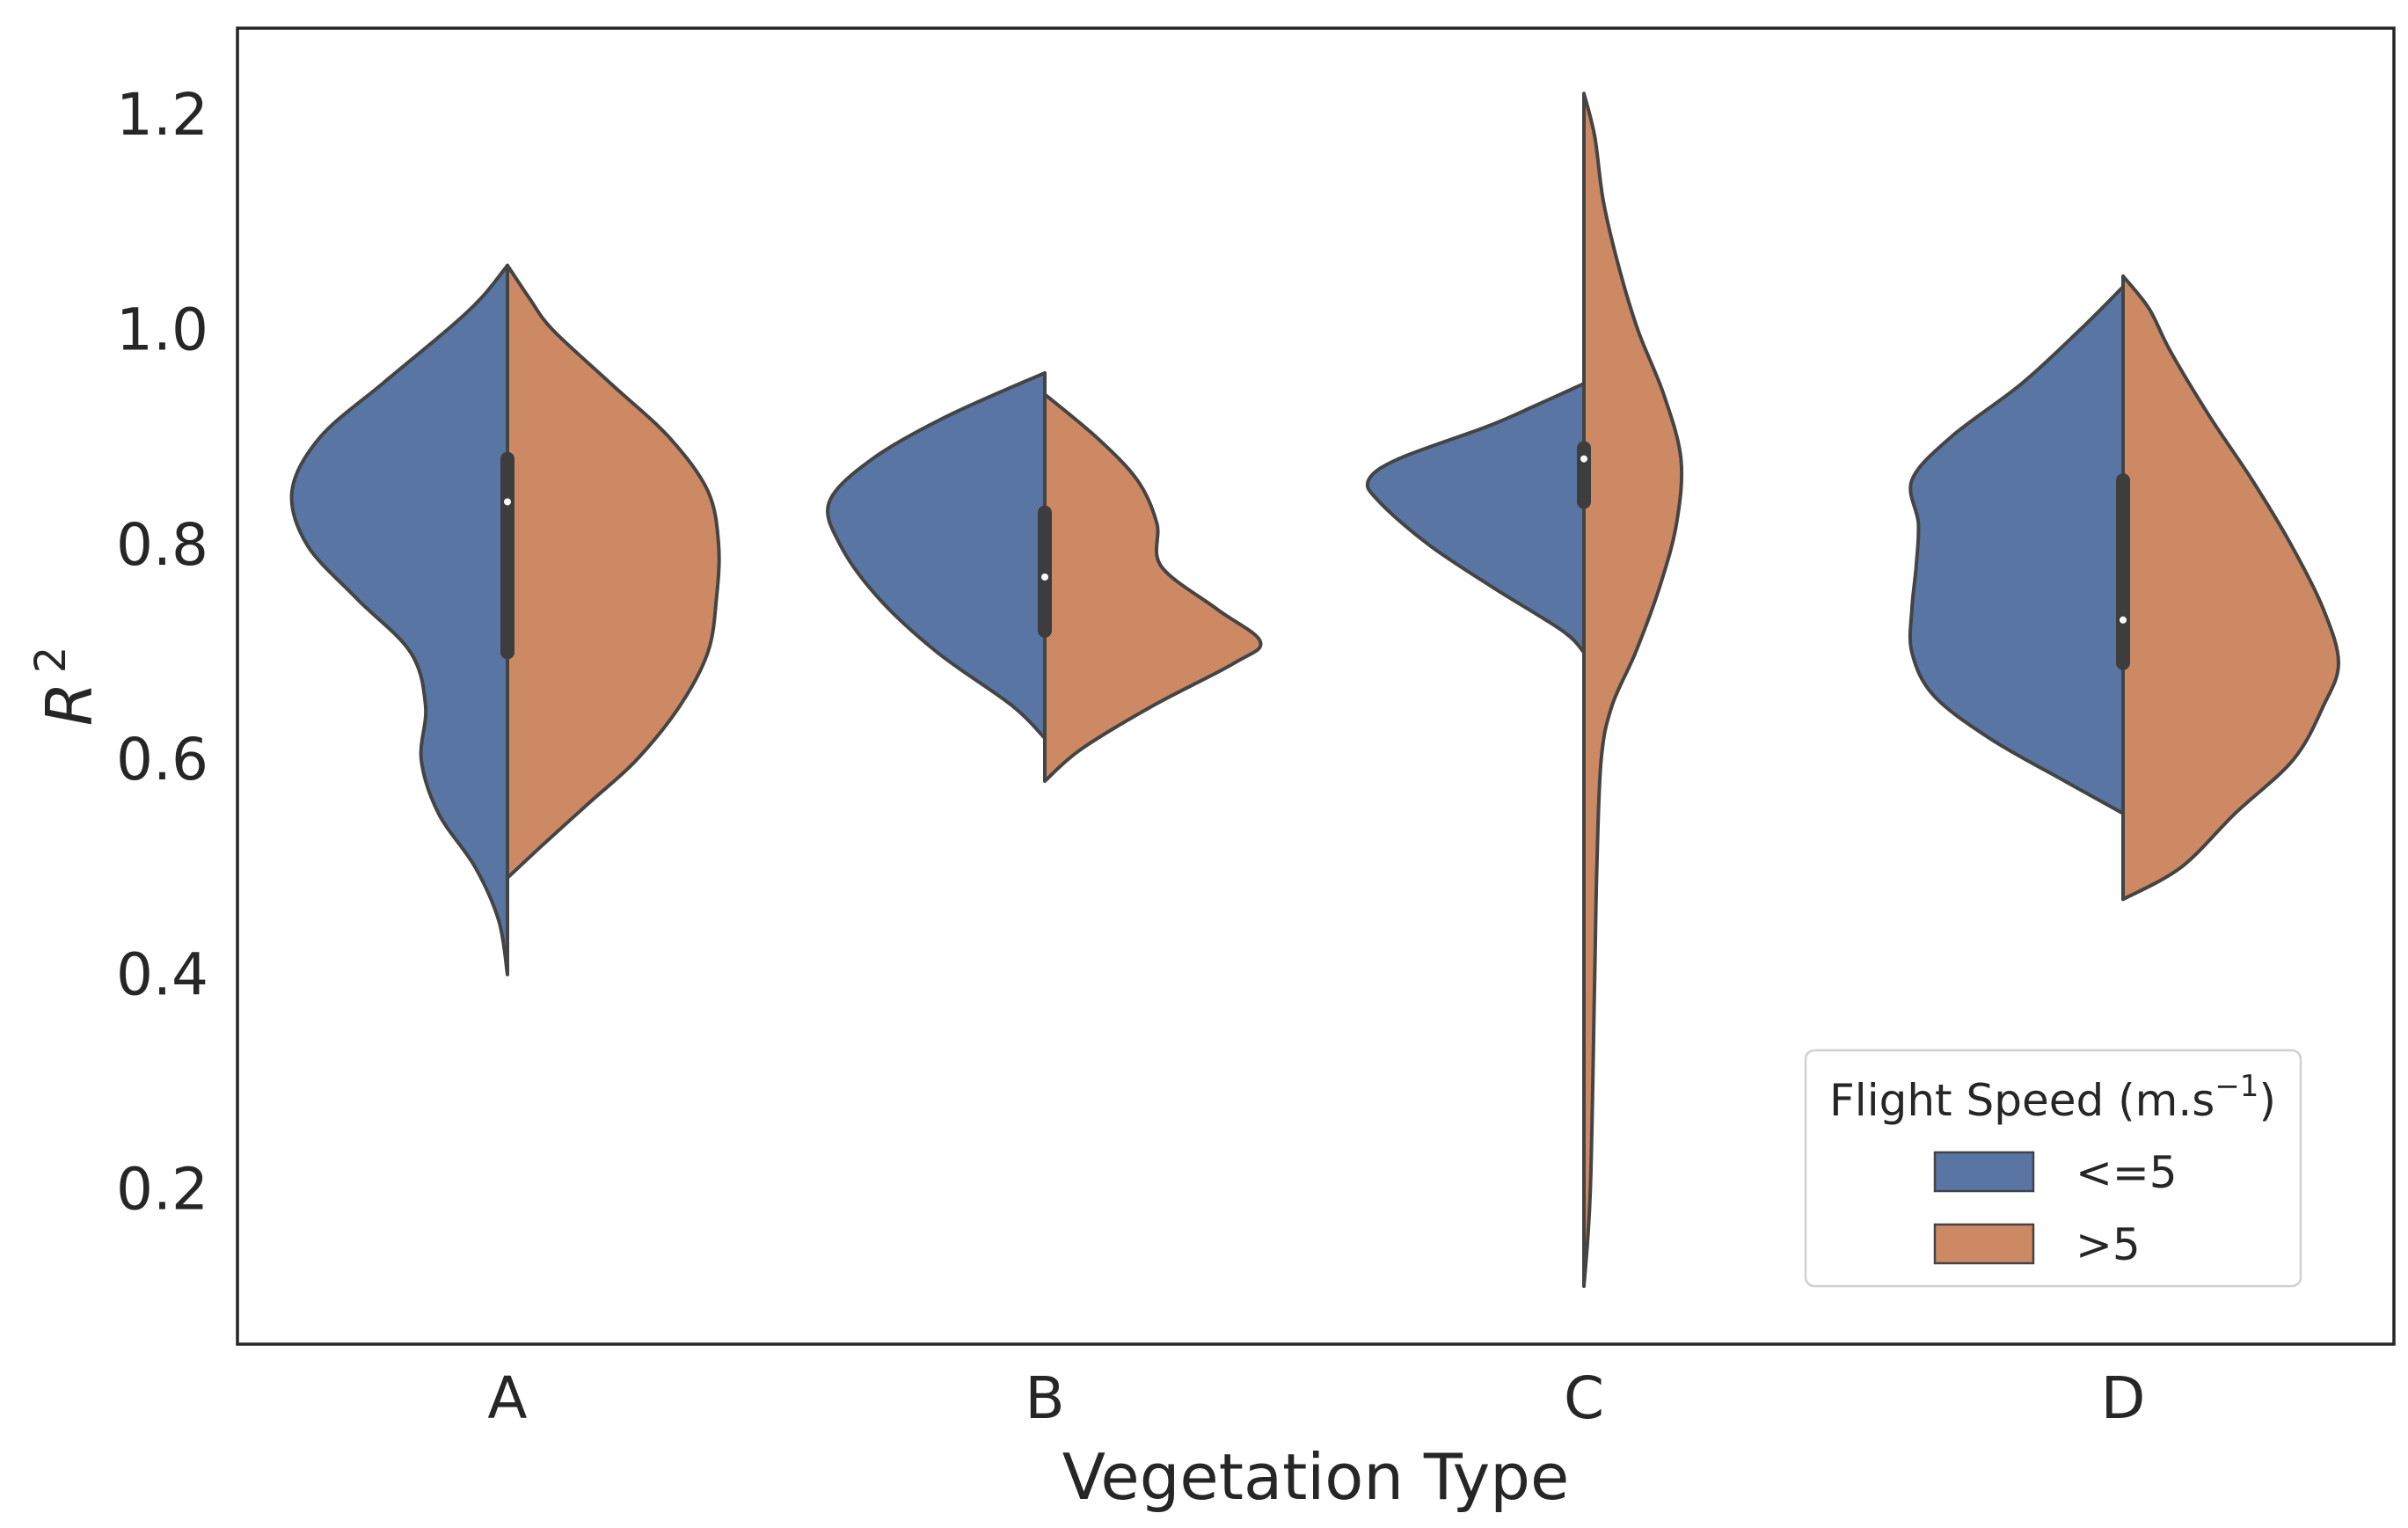  I want to click on violin-C-low-speed, so click(1475, 518).